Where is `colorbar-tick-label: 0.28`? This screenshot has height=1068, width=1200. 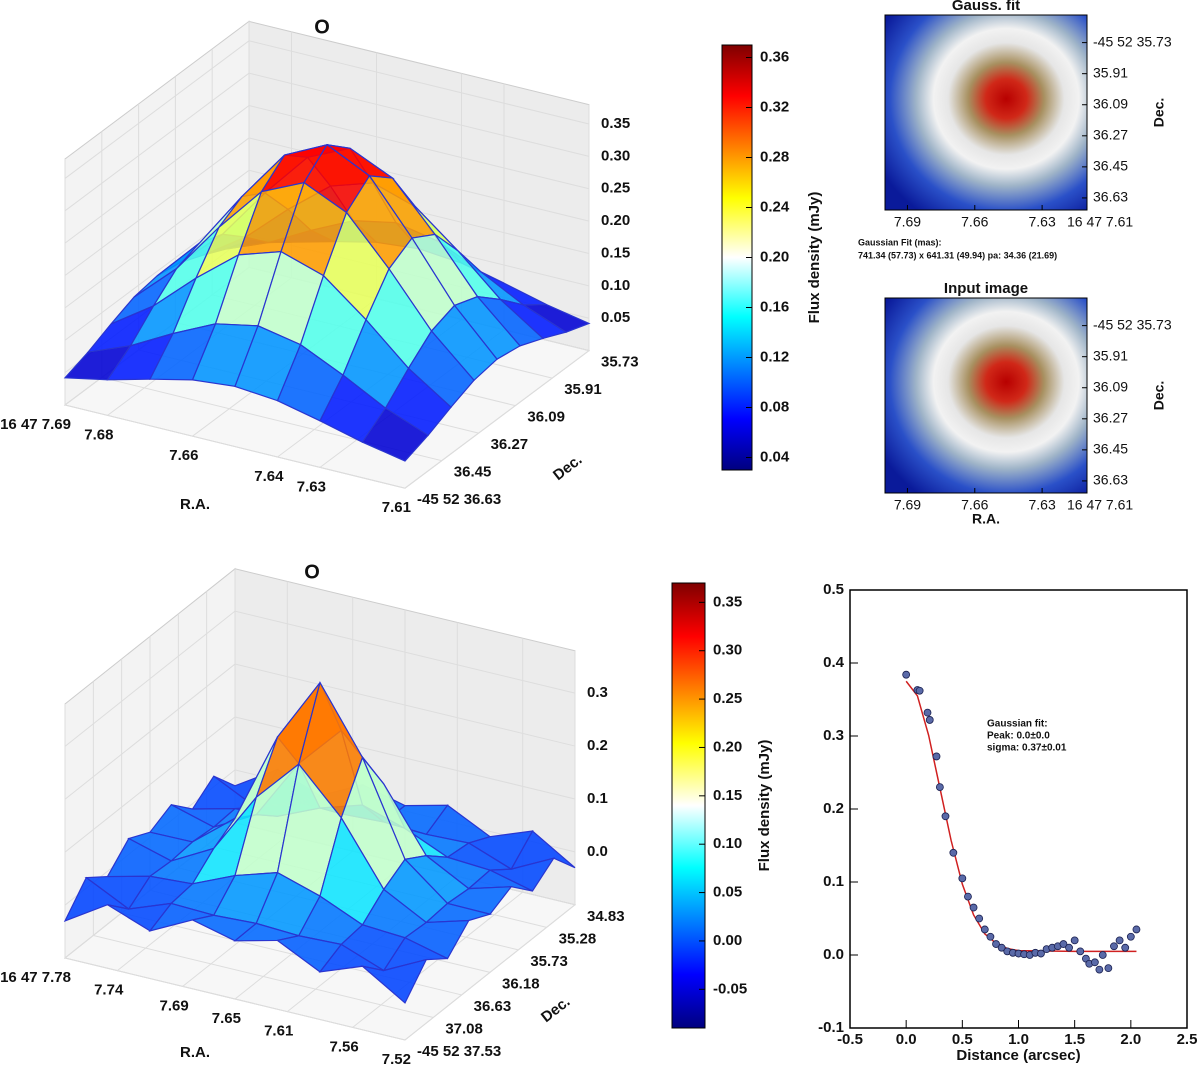
colorbar-tick-label: 0.28 is located at coordinates (774, 156).